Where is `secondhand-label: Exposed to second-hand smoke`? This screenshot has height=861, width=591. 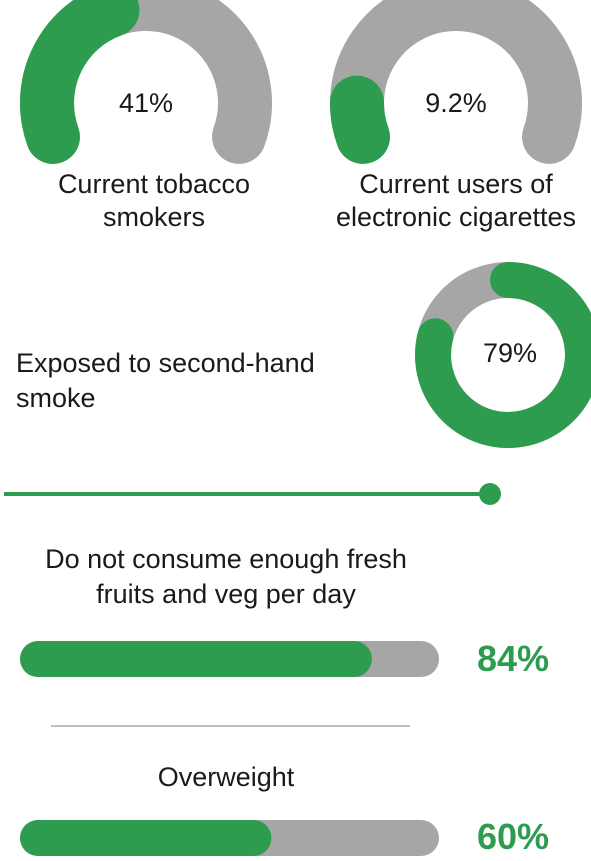 secondhand-label: Exposed to second-hand smoke is located at coordinates (196, 381).